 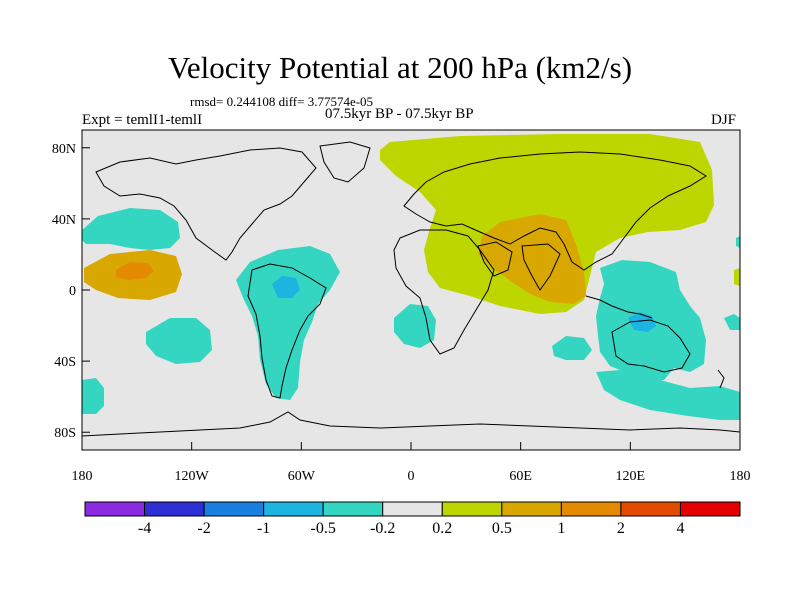 I want to click on season-label: DJF, so click(x=724, y=120).